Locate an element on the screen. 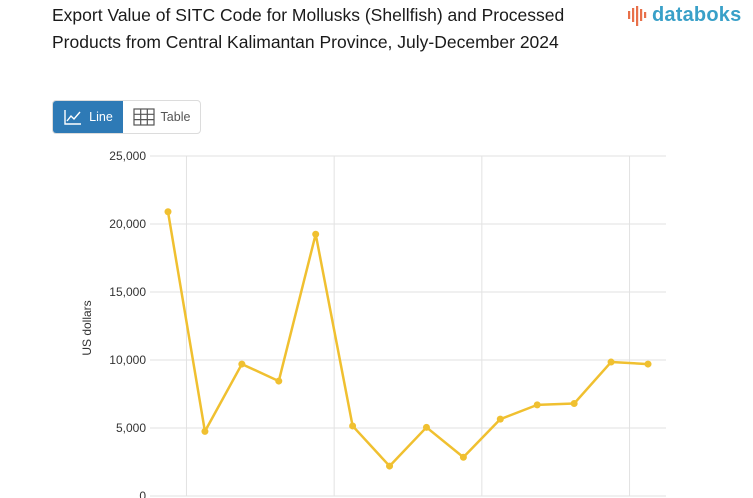 This screenshot has height=498, width=753. table-grid-icon is located at coordinates (143, 117).